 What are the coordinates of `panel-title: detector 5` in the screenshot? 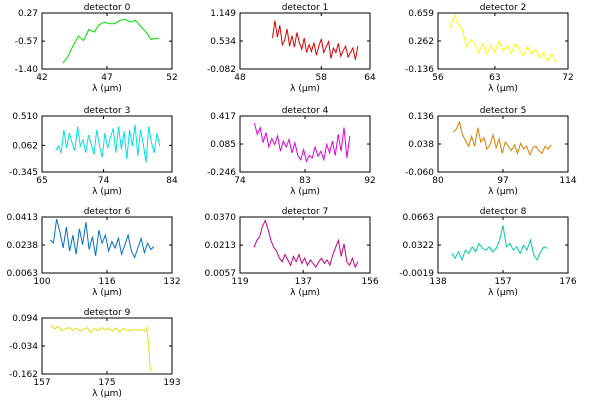 It's located at (503, 111).